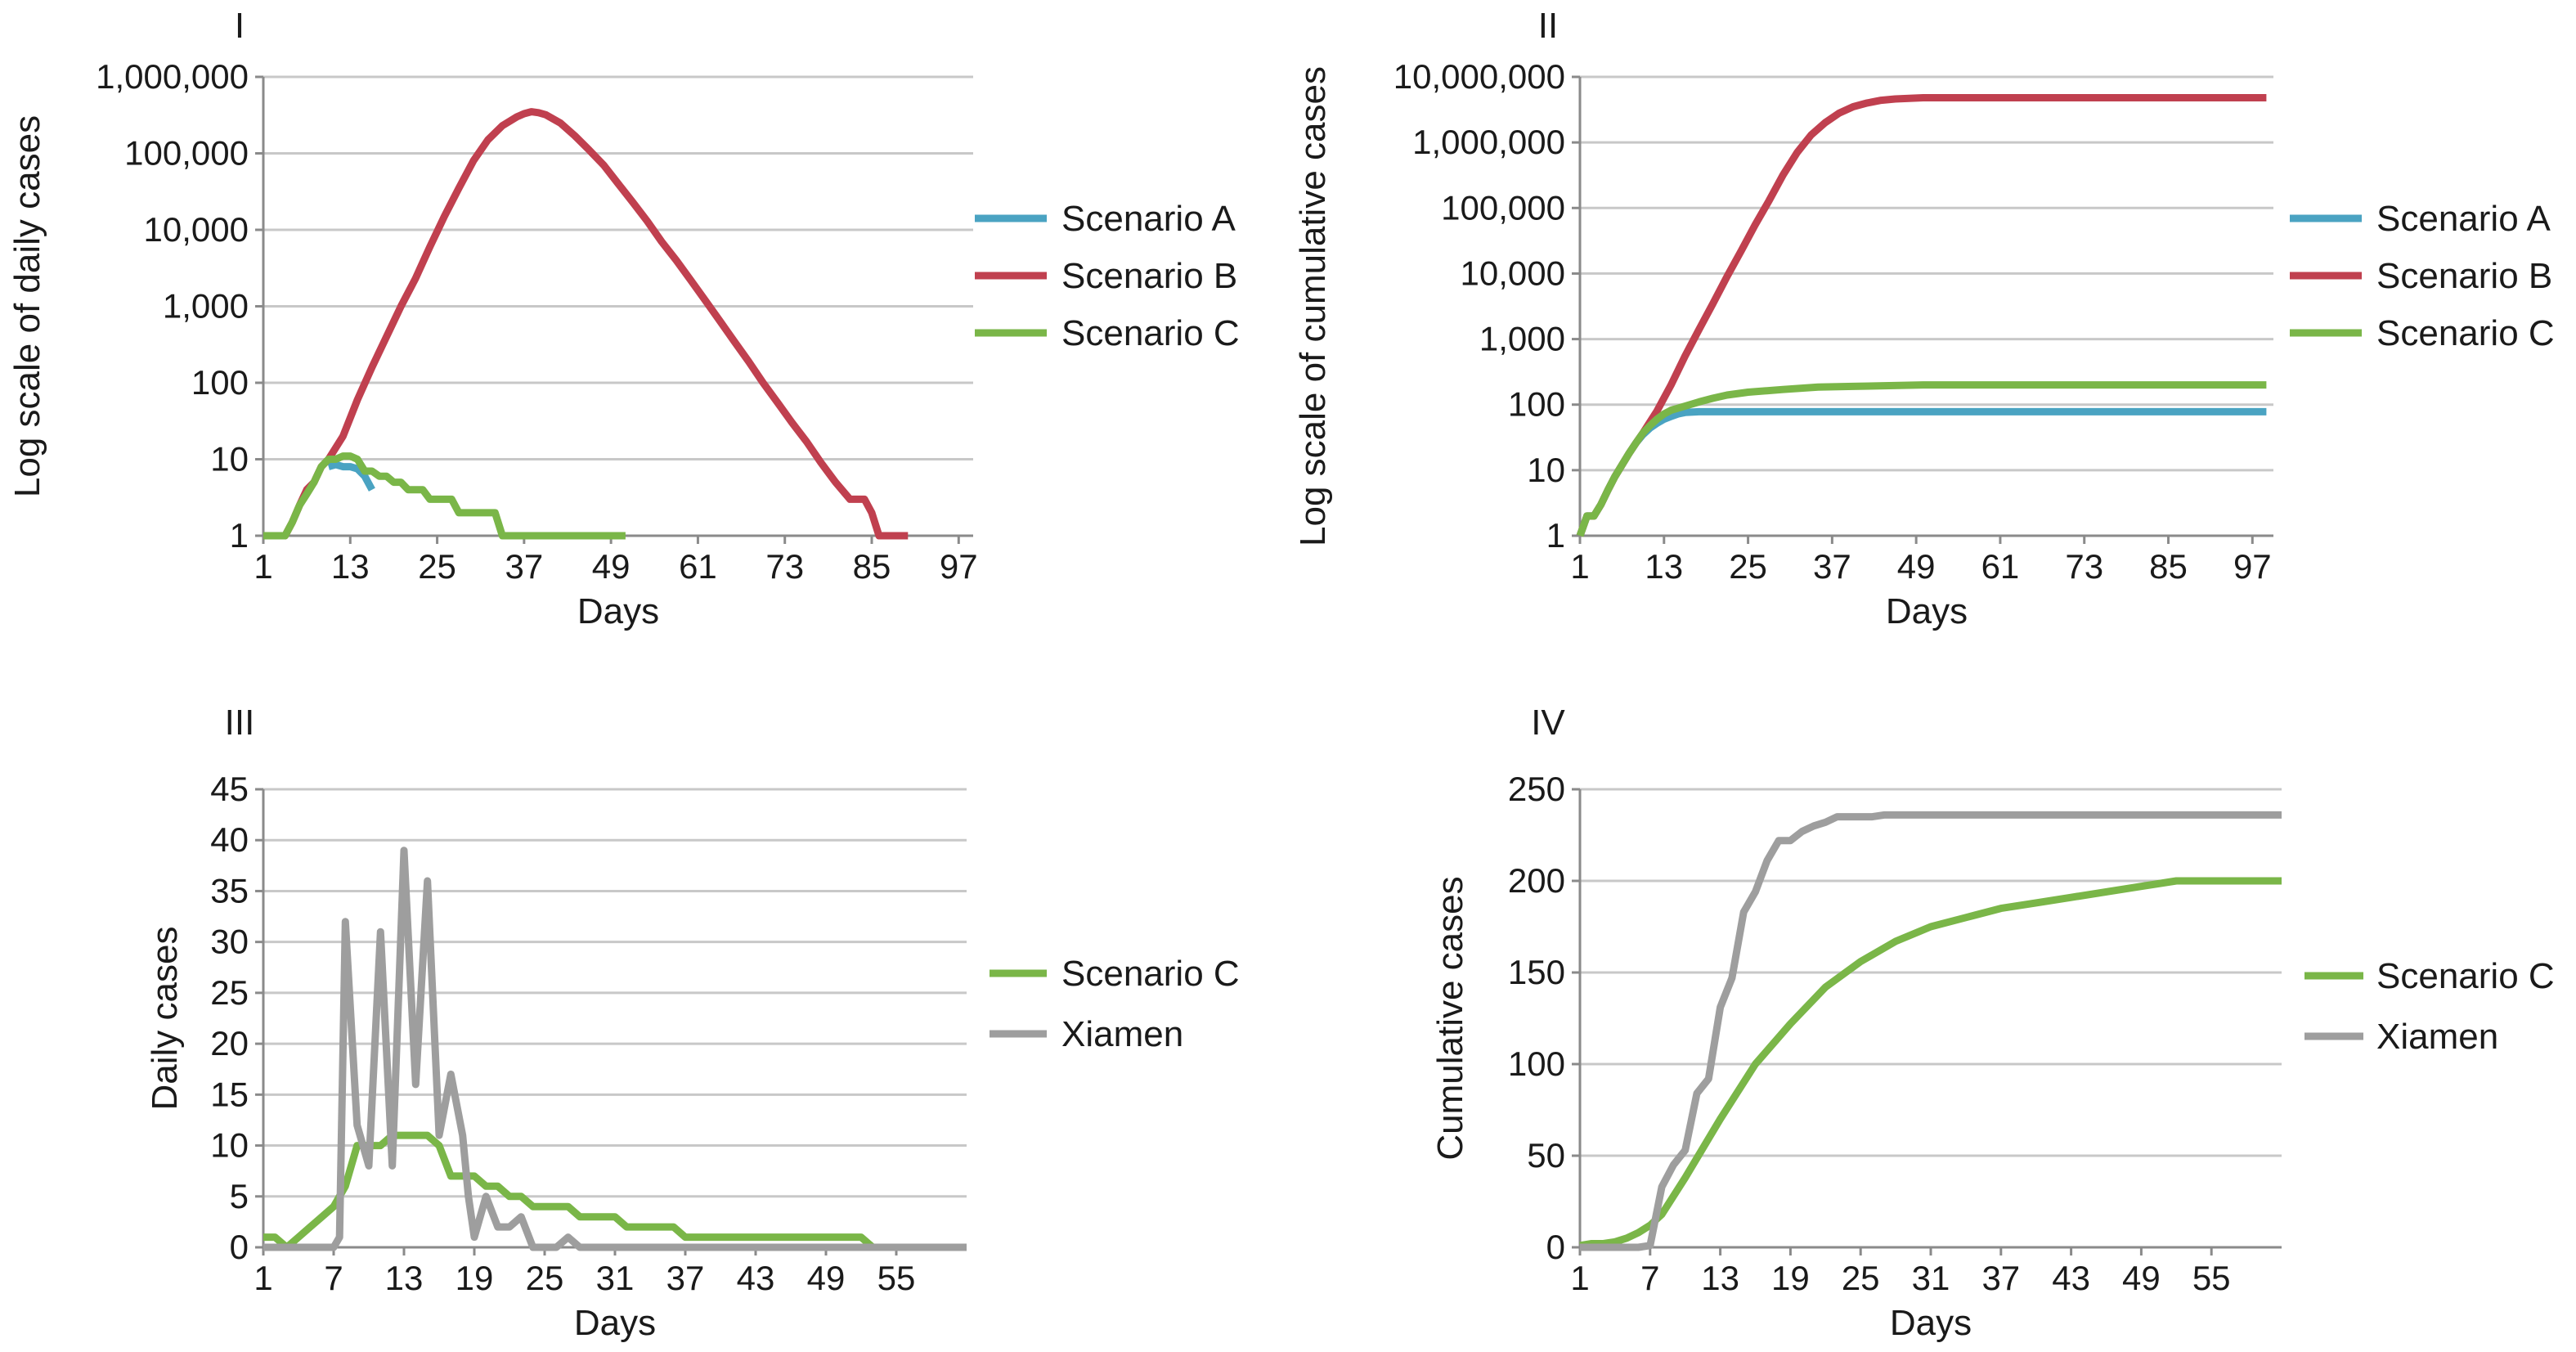  Describe the element at coordinates (230, 1043) in the screenshot. I see `y-tick-label: 20` at that location.